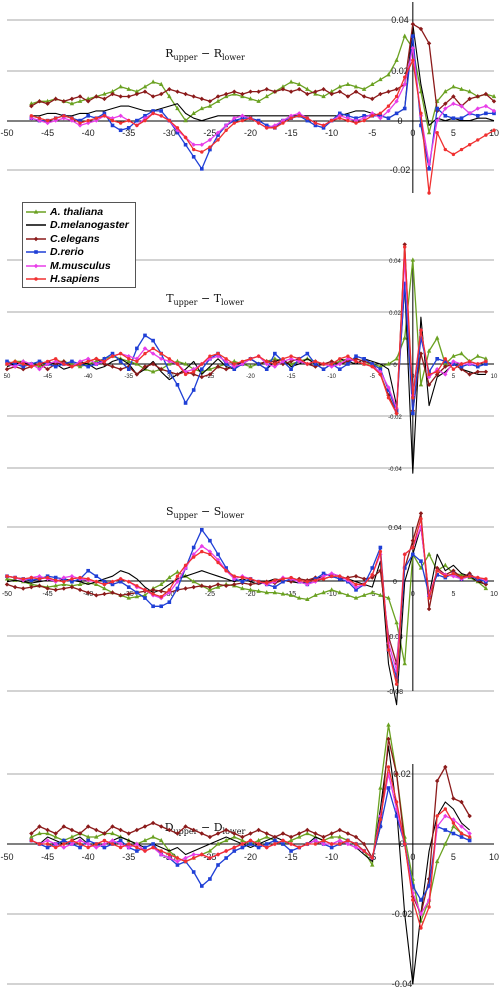 This screenshot has height=992, width=502. What do you see at coordinates (331, 377) in the screenshot?
I see `x-tick-label: -10` at bounding box center [331, 377].